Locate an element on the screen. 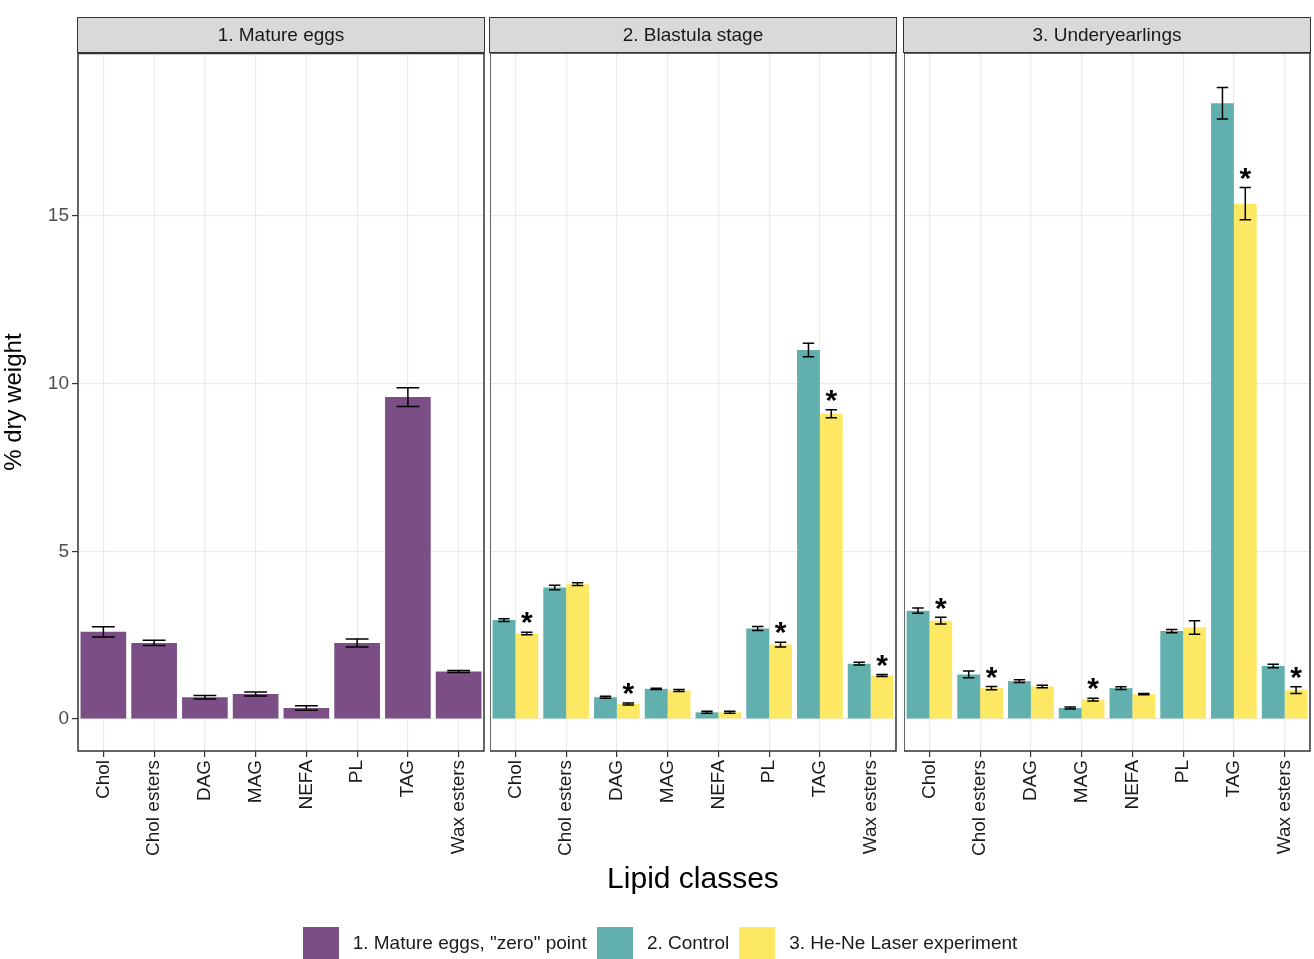 This screenshot has width=1314, height=959. chart-title: 1. Mature eggs is located at coordinates (281, 35).